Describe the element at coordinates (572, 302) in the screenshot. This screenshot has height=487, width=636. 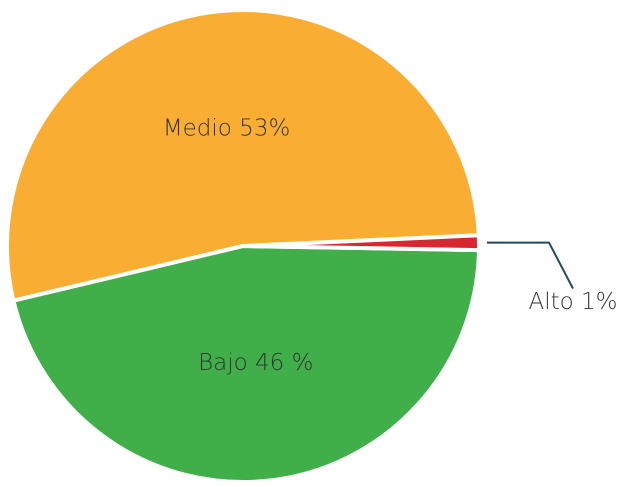
I see `slice-label: Alto 1%` at that location.